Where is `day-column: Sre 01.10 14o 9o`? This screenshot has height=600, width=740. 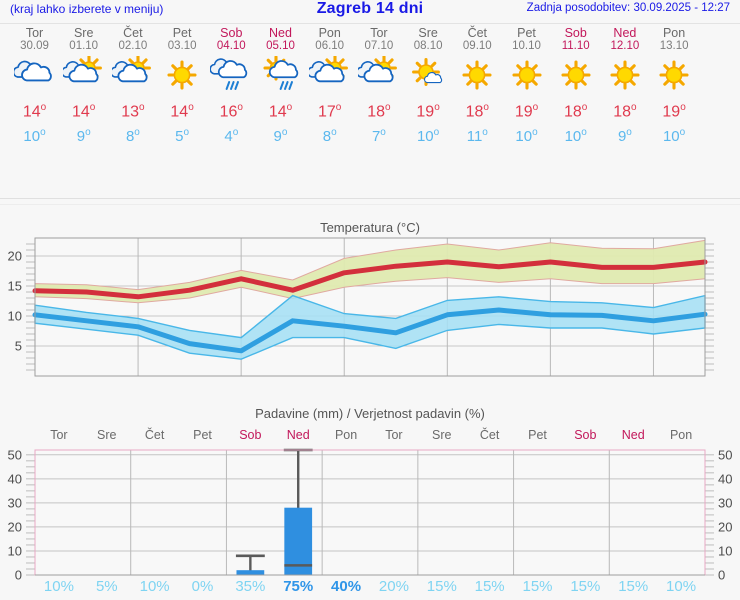 day-column: Sre 01.10 14o 9o is located at coordinates (84, 86).